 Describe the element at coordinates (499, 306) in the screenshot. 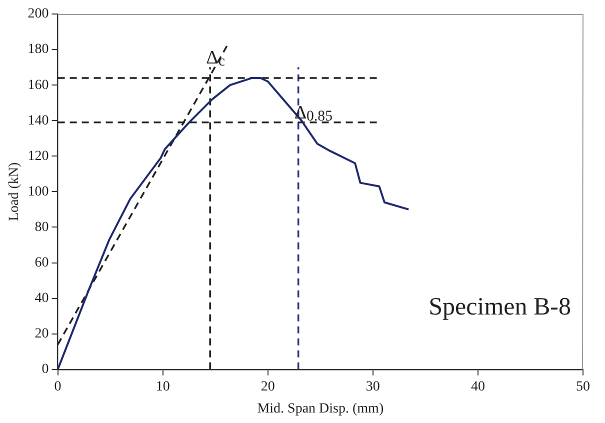

I see `annotation: Specimen B-8` at that location.